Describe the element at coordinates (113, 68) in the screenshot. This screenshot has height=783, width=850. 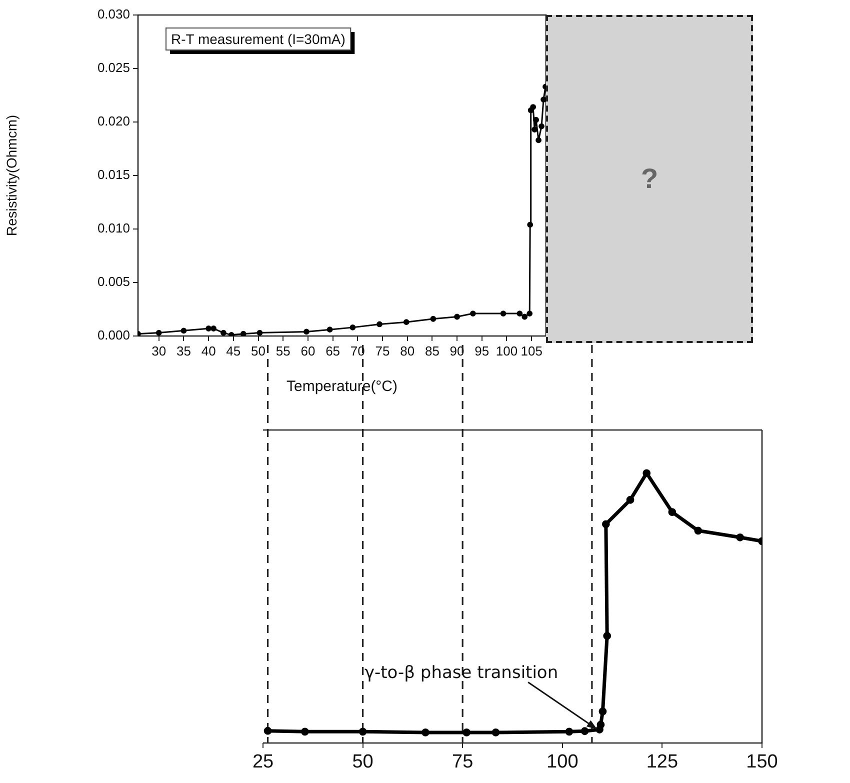
I see `y-tick-label: 0.025` at that location.